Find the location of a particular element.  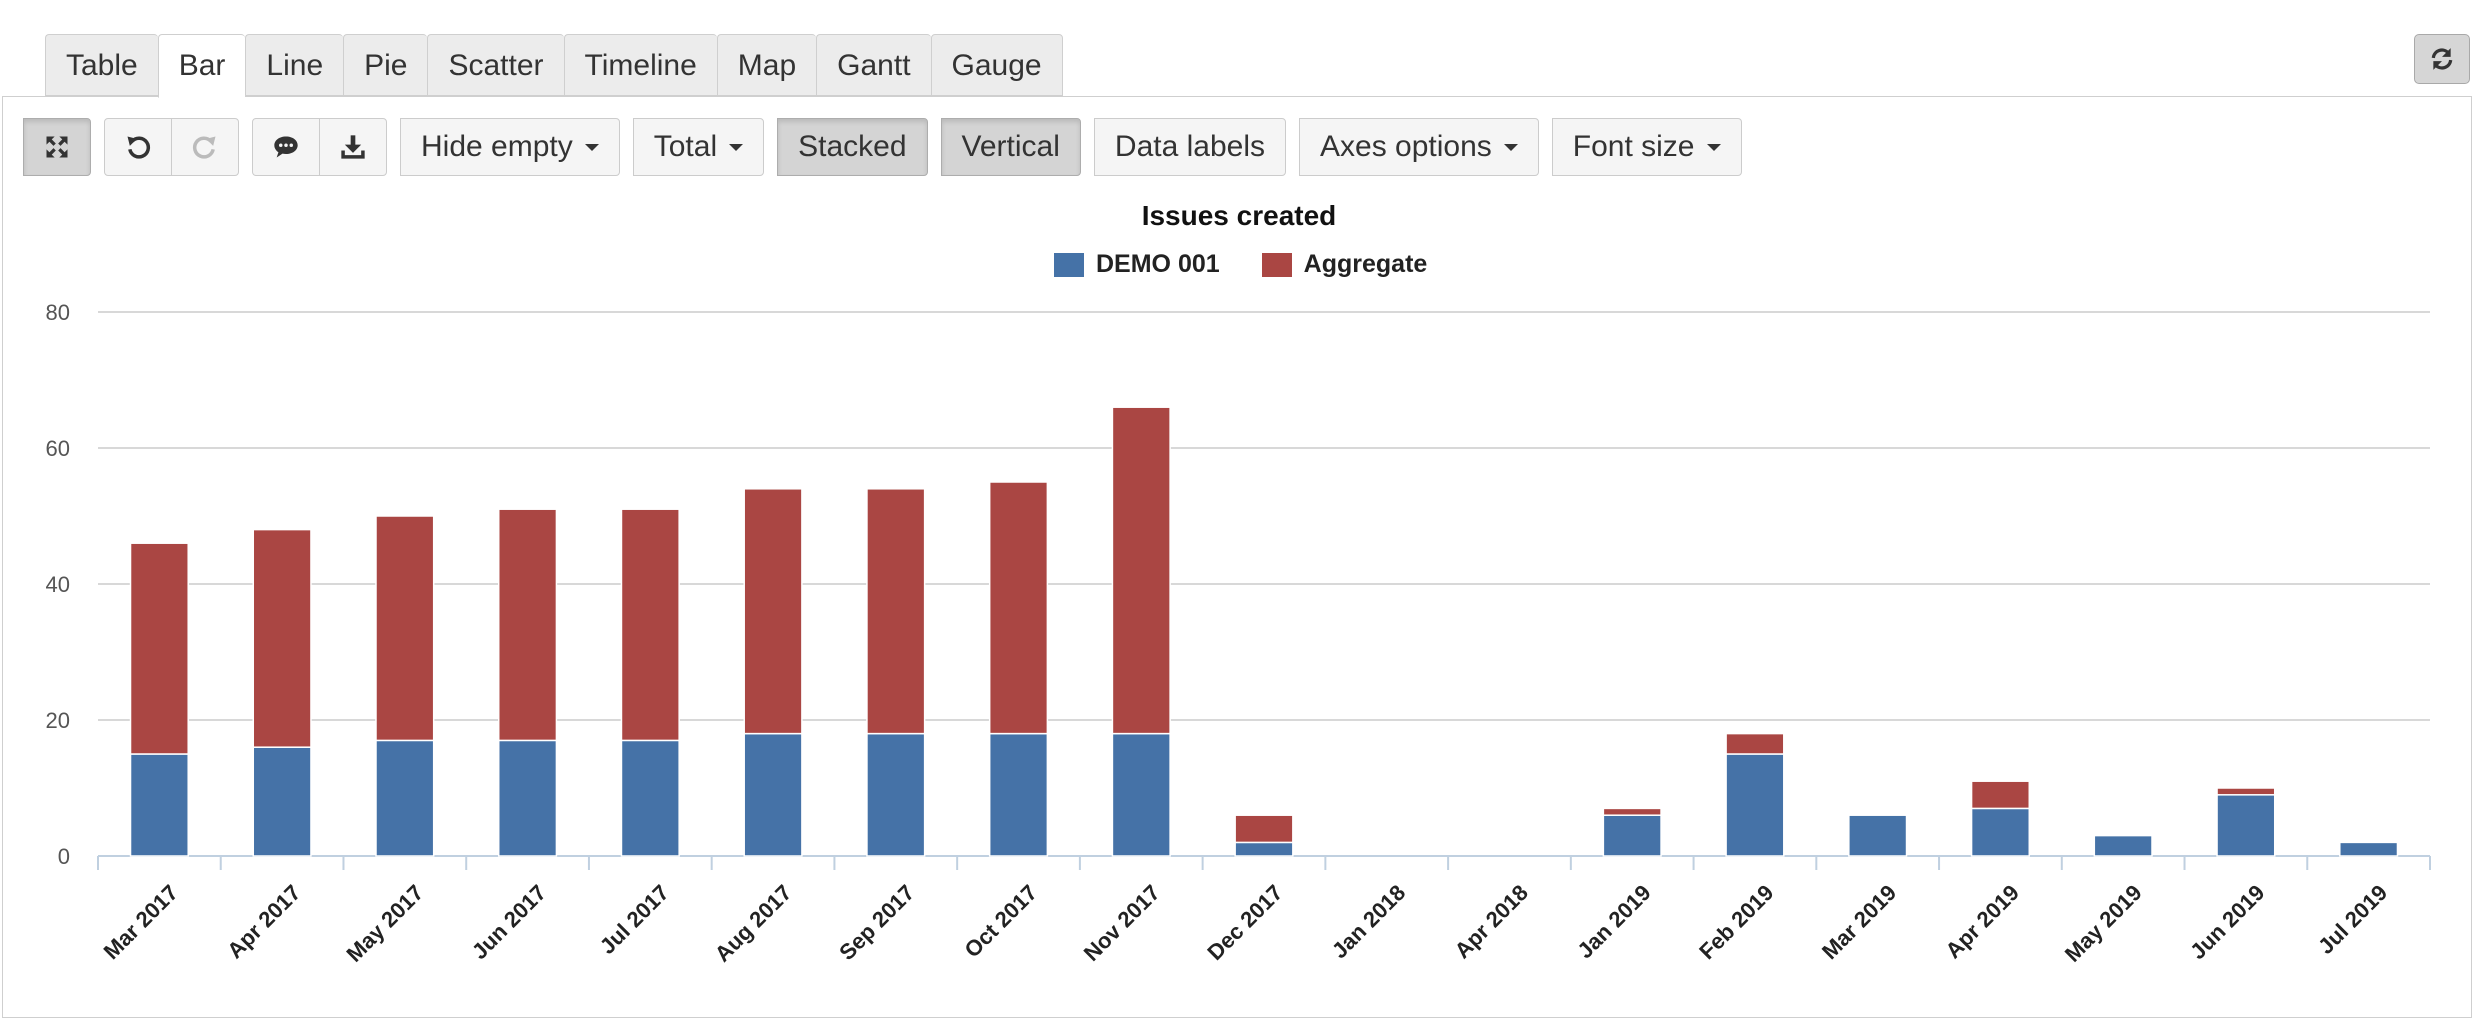

redo-icon is located at coordinates (204, 147).